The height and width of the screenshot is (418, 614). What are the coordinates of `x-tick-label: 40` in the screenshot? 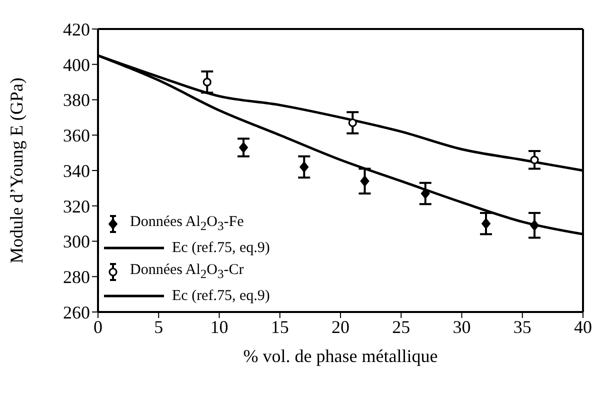 It's located at (583, 326).